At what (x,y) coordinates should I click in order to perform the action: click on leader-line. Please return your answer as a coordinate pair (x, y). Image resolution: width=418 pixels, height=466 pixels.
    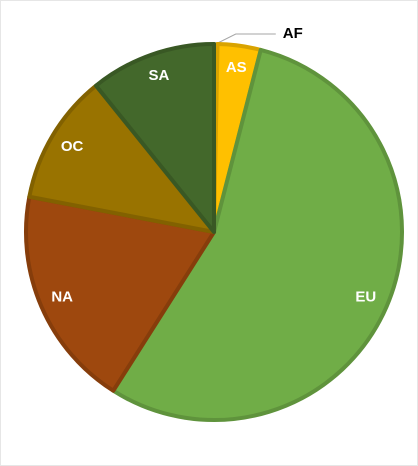
    Looking at the image, I should click on (245, 39).